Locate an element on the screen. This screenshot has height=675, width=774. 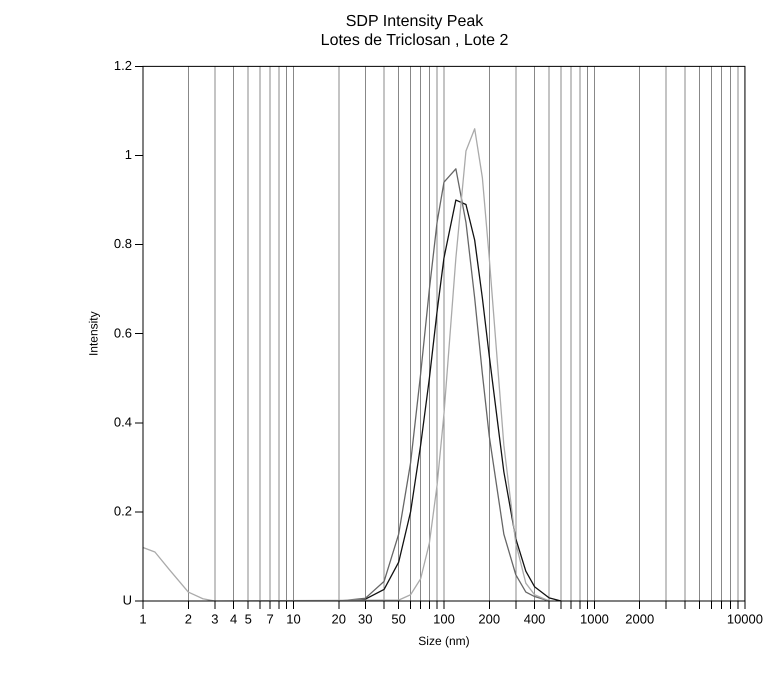
chart-title: SDP Intensity Peak is located at coordinates (415, 21).